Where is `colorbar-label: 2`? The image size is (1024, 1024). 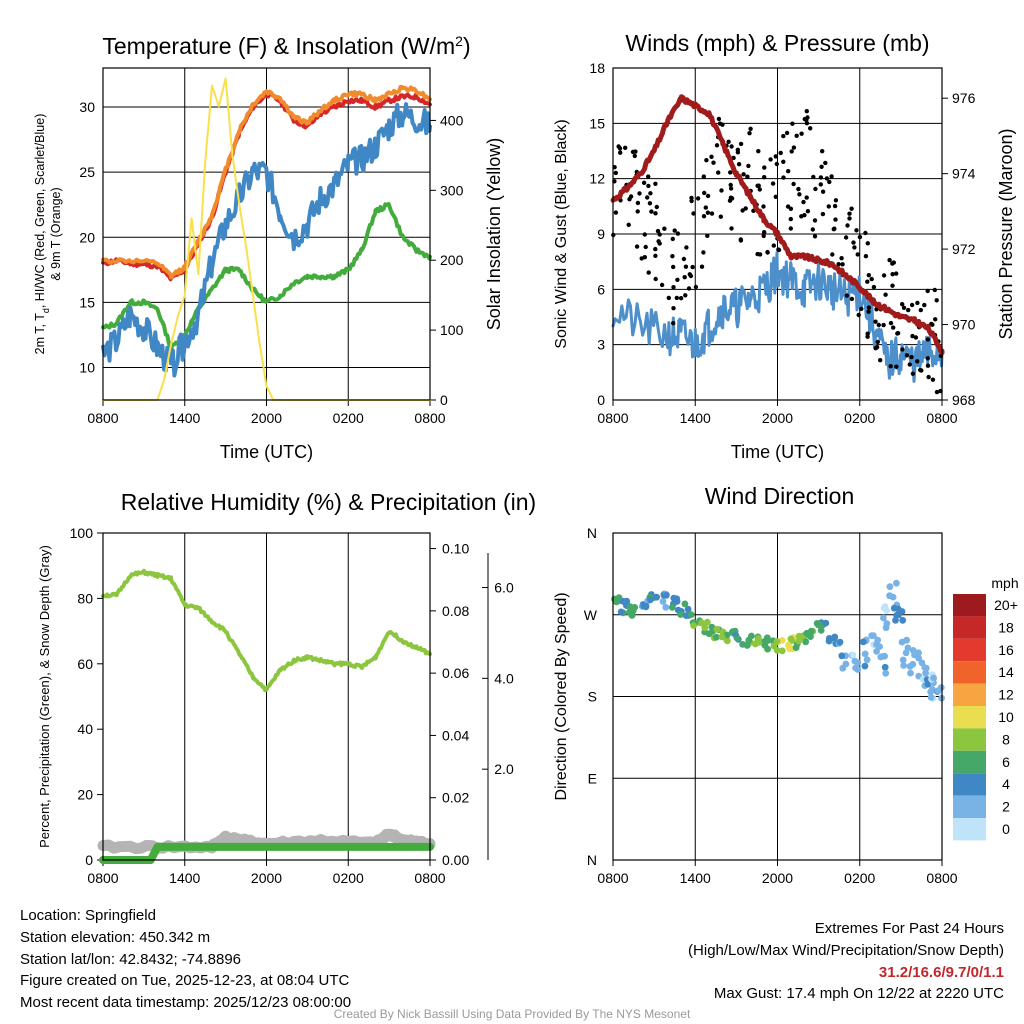
colorbar-label: 2 is located at coordinates (1006, 807).